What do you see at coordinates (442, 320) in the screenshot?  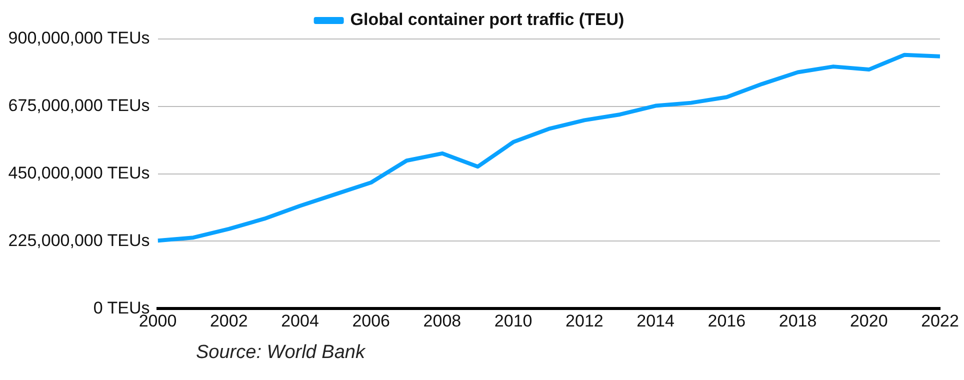 I see `x-tick-label: 2008` at bounding box center [442, 320].